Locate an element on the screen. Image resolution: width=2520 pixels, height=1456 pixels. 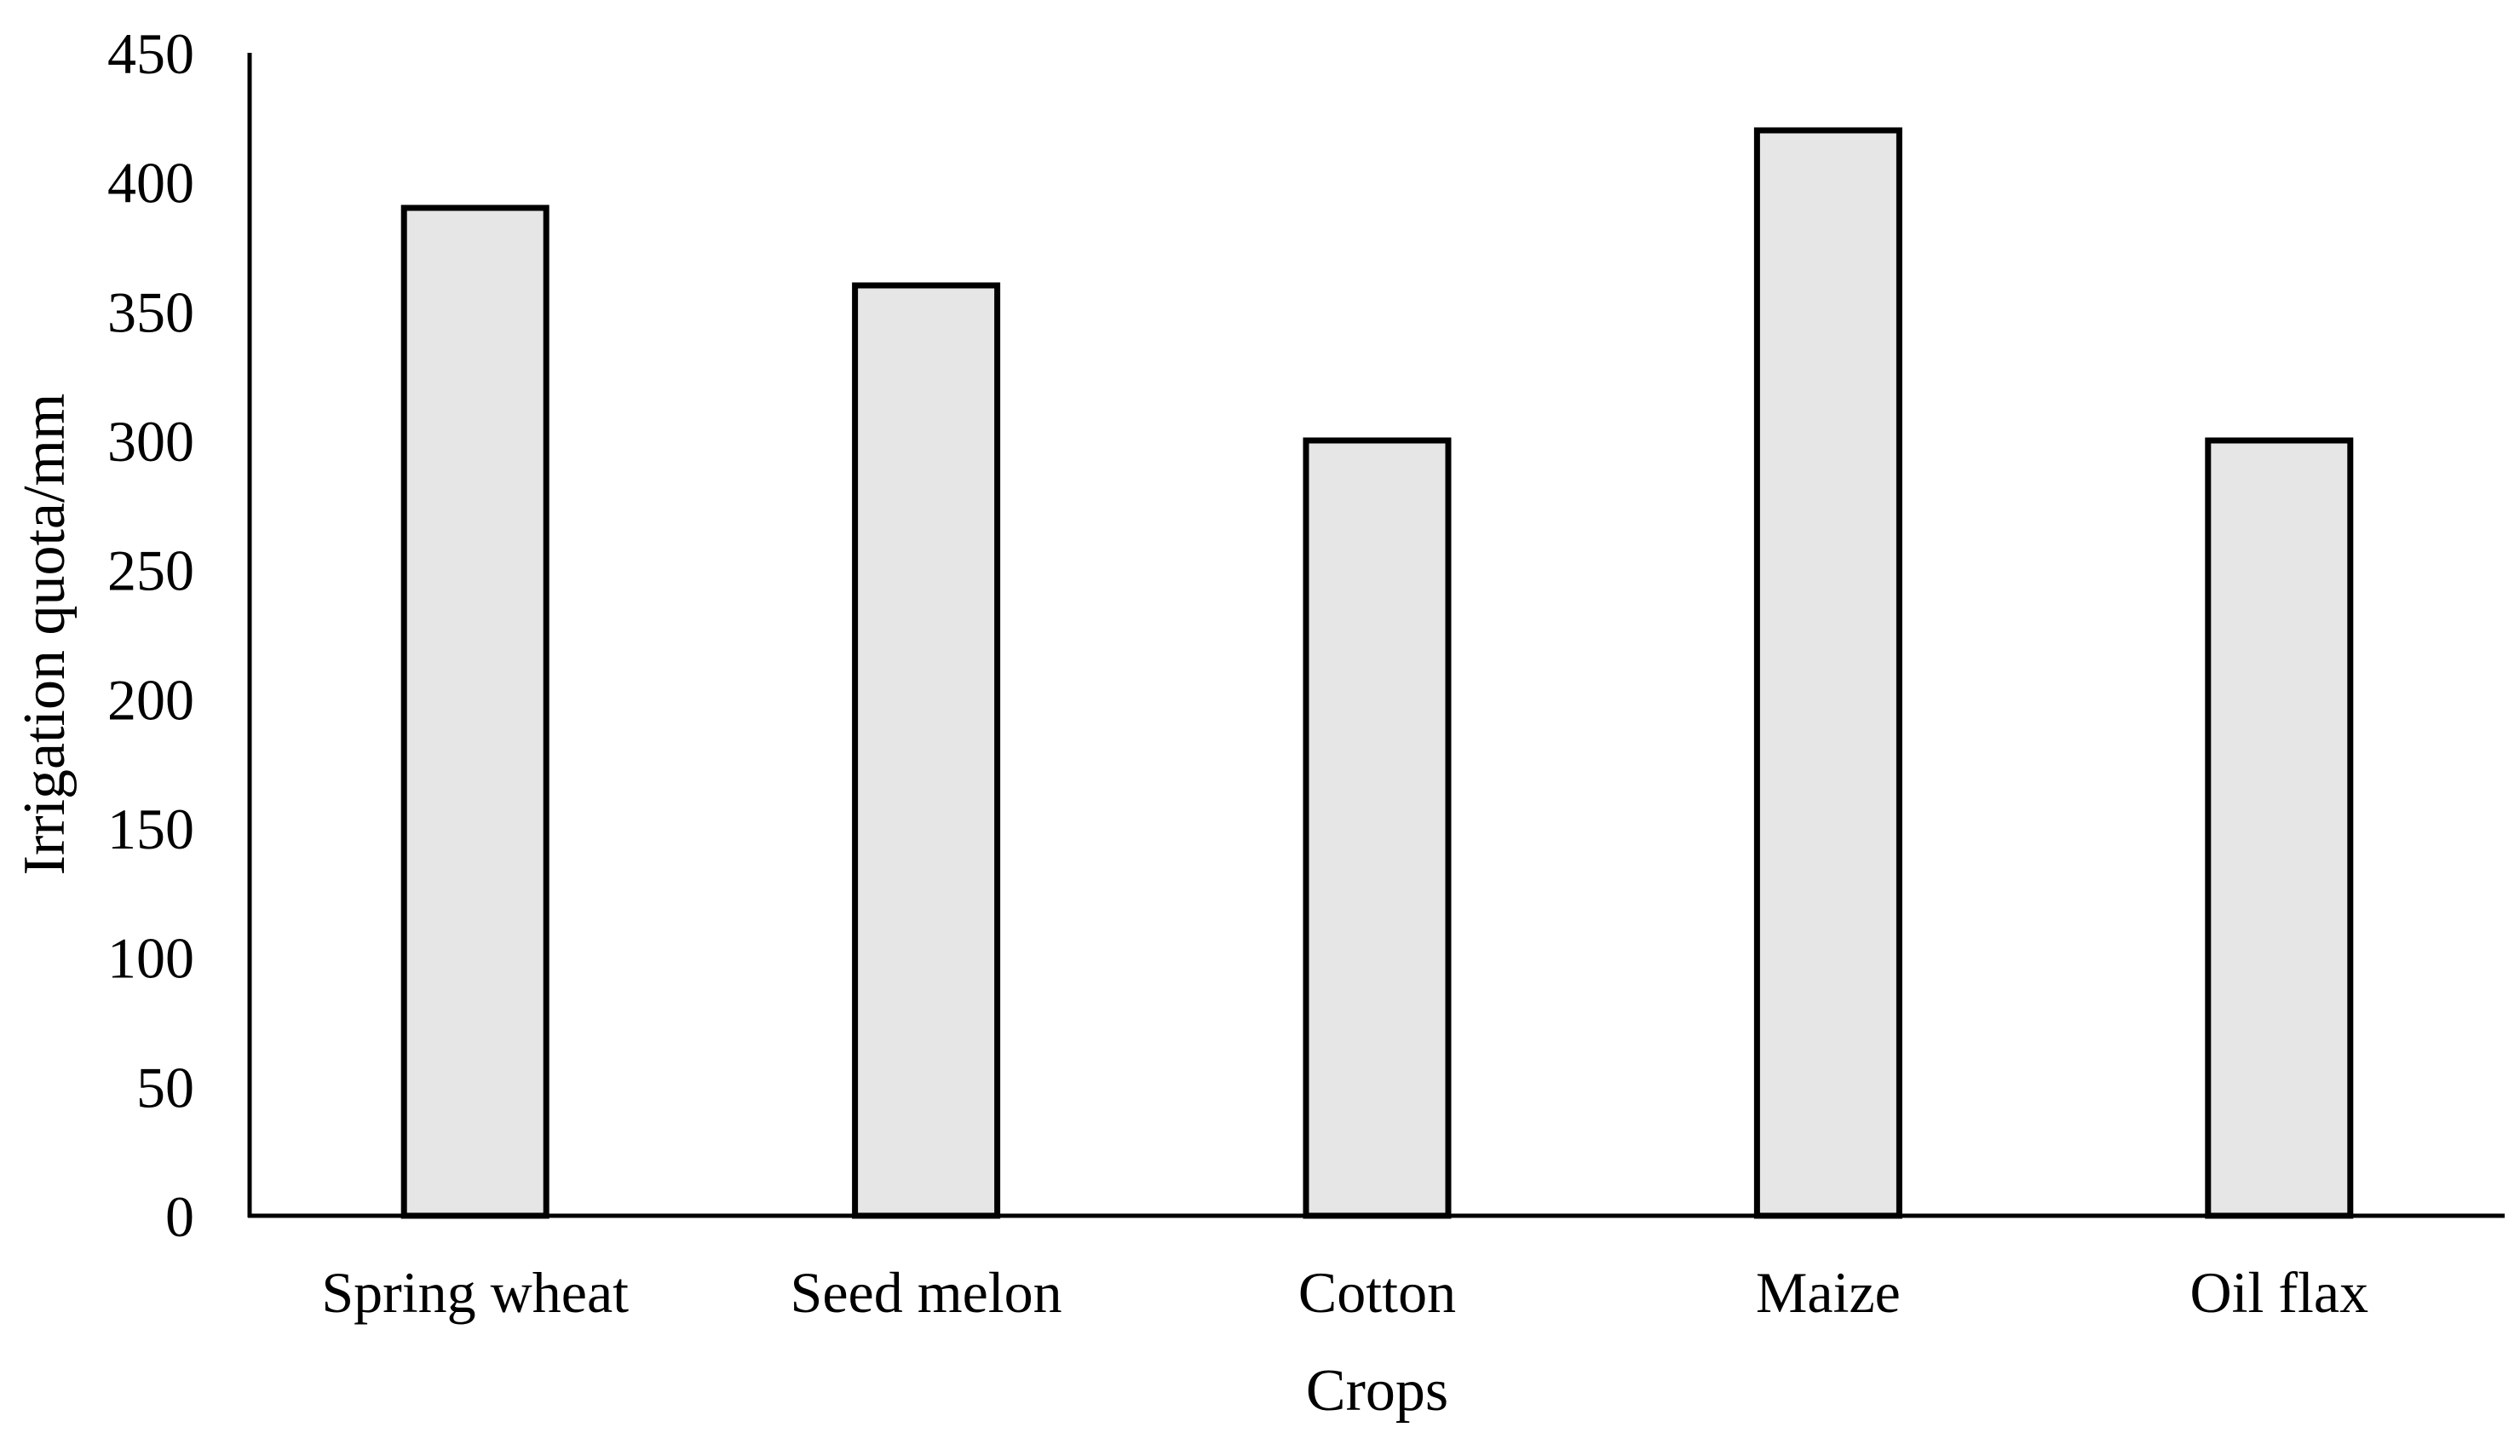
y-axis-title: Irrigation quota/mm is located at coordinates (45, 635).